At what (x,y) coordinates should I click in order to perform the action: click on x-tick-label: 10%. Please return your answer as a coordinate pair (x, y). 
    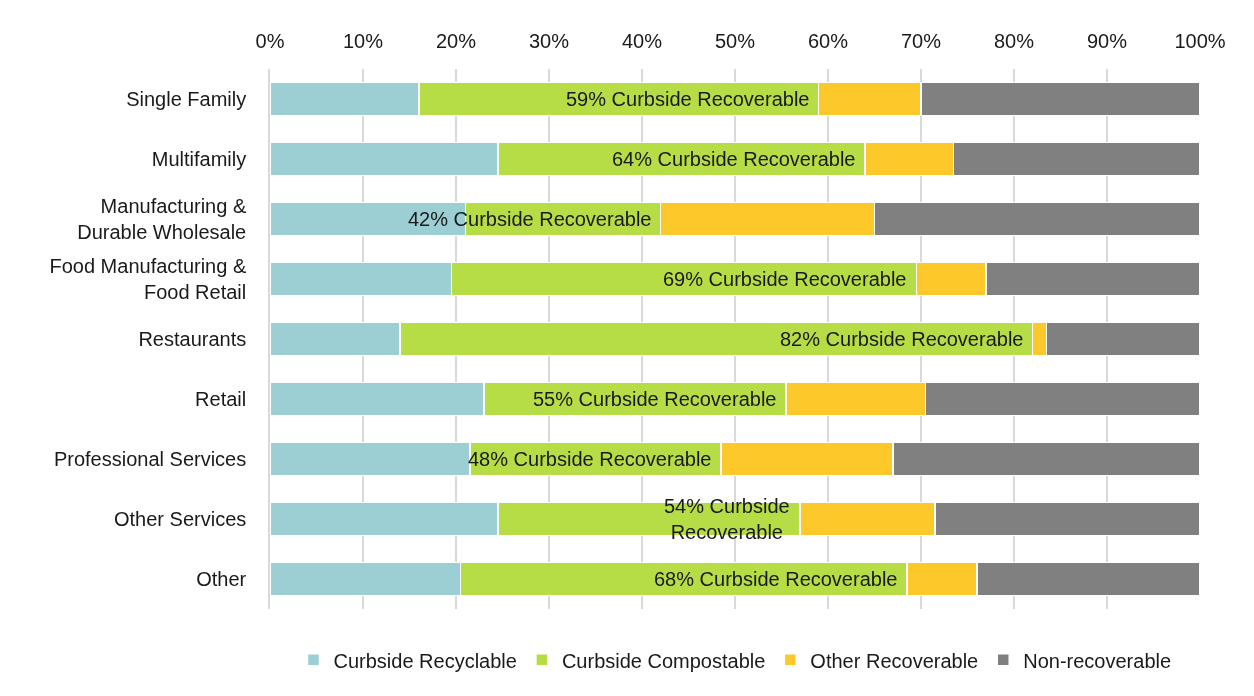
    Looking at the image, I should click on (363, 41).